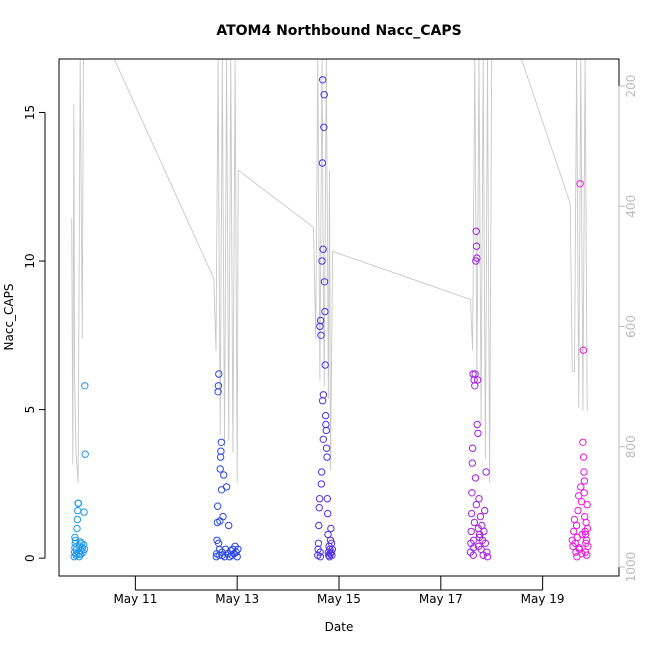  I want to click on y-tick-label: 0, so click(30, 558).